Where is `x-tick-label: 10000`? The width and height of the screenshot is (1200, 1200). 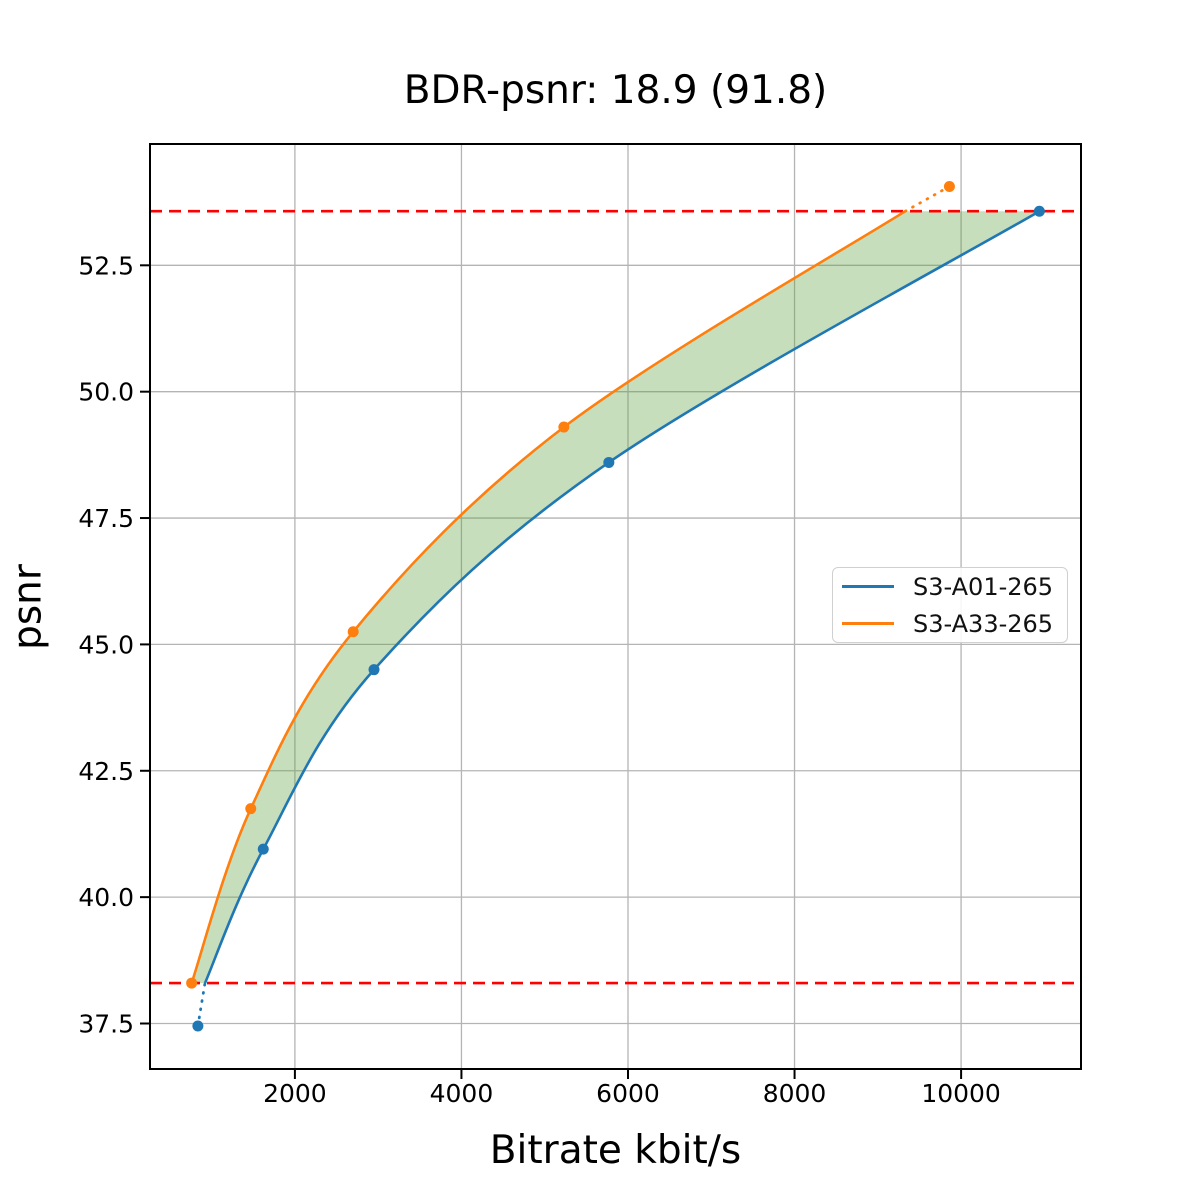 x-tick-label: 10000 is located at coordinates (961, 1093).